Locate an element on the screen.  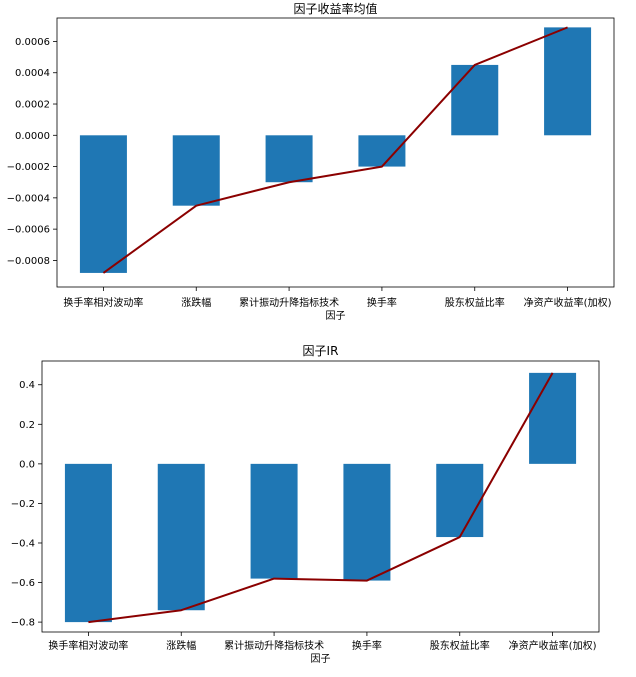
chart-title: 因子收益率均值 is located at coordinates (335, 8).